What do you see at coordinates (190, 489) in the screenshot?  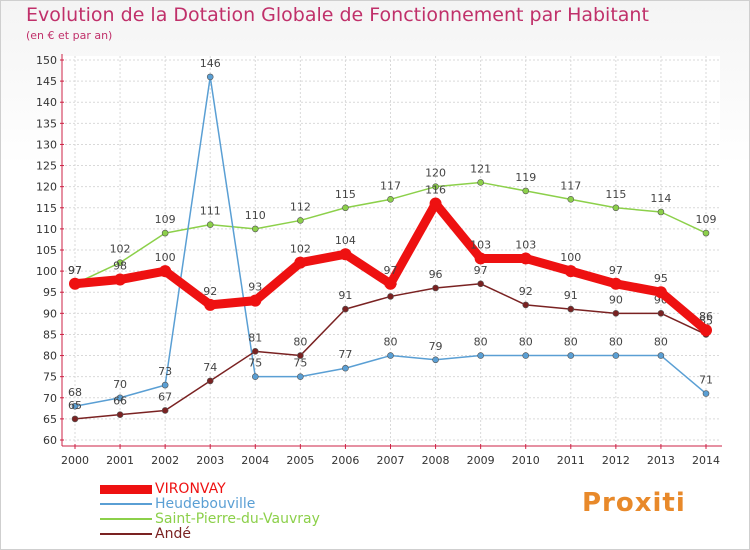 I see `legend-label-vironvay: VIRONVAY` at bounding box center [190, 489].